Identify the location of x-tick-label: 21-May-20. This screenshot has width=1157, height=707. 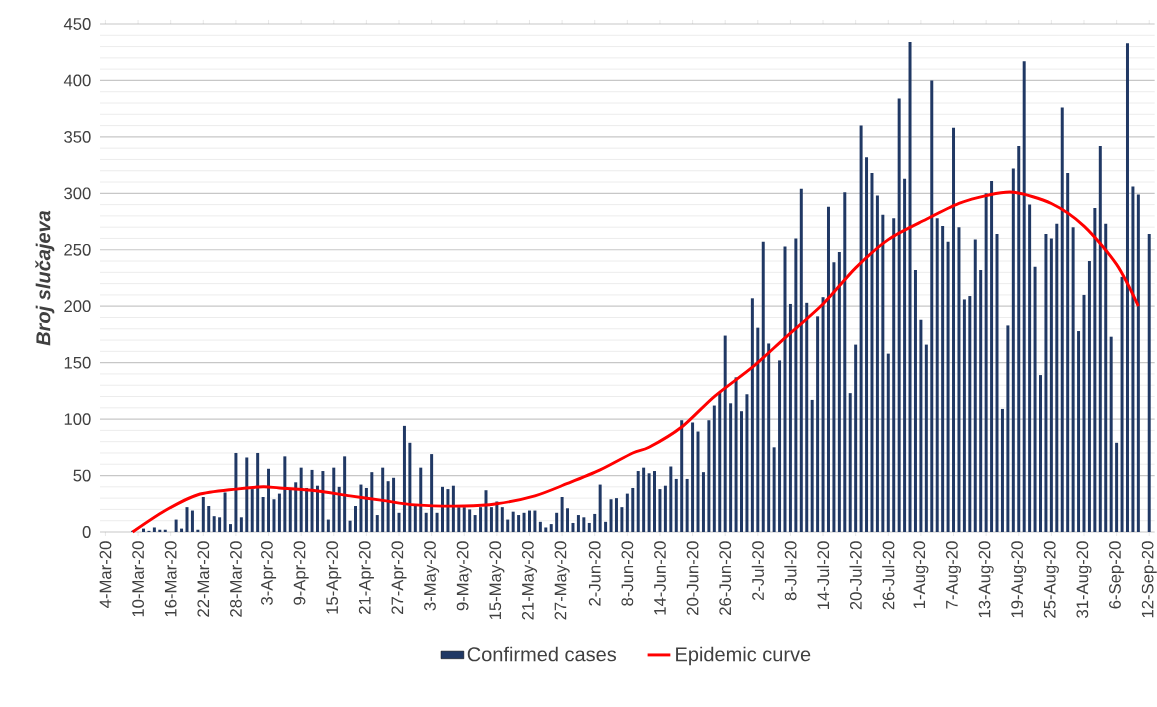
(529, 580).